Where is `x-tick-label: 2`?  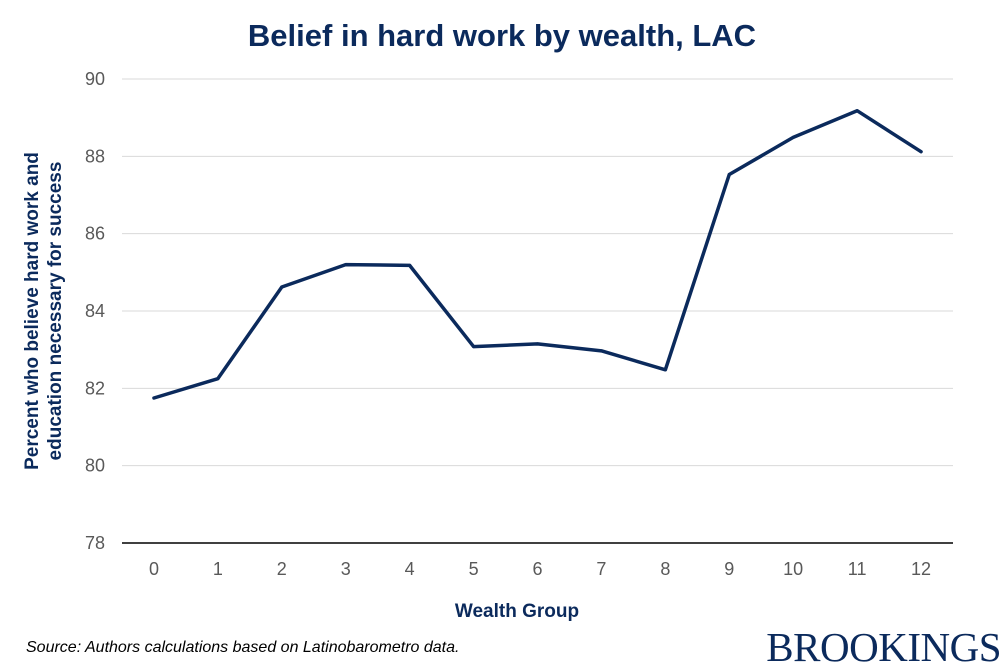 x-tick-label: 2 is located at coordinates (282, 569).